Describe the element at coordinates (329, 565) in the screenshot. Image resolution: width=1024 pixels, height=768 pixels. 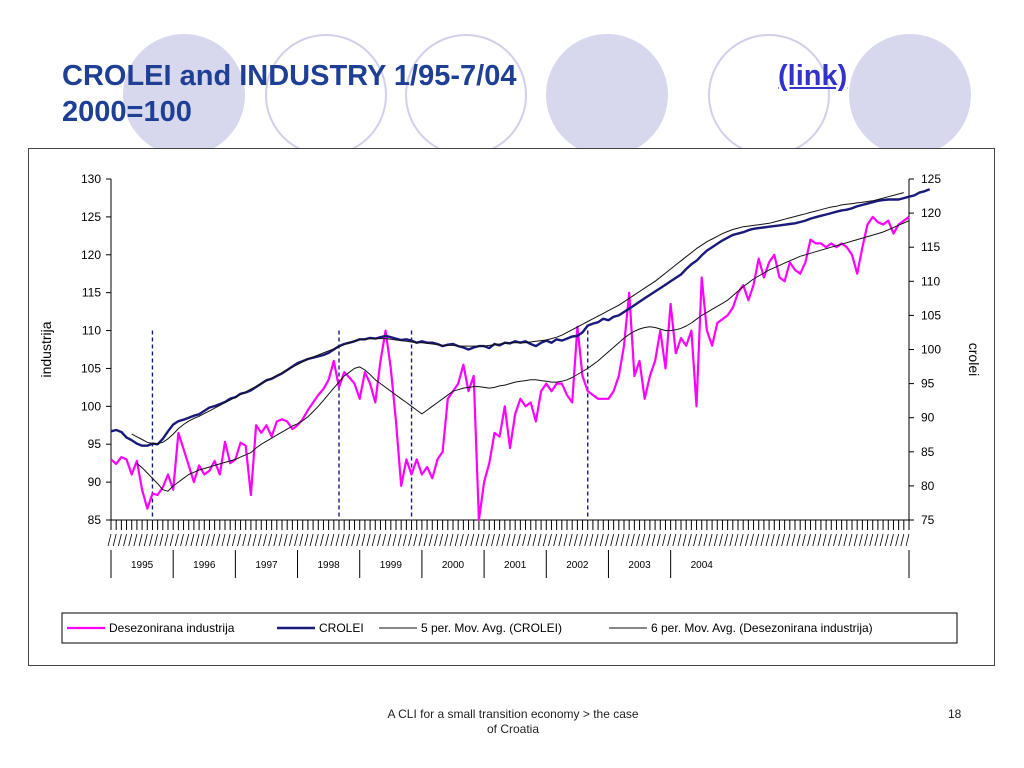
I see `year-label: 1998` at that location.